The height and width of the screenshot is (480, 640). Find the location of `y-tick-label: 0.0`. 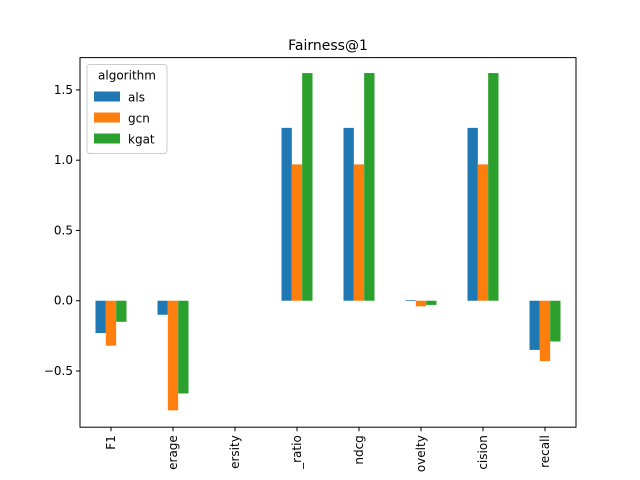

y-tick-label: 0.0 is located at coordinates (63, 301).